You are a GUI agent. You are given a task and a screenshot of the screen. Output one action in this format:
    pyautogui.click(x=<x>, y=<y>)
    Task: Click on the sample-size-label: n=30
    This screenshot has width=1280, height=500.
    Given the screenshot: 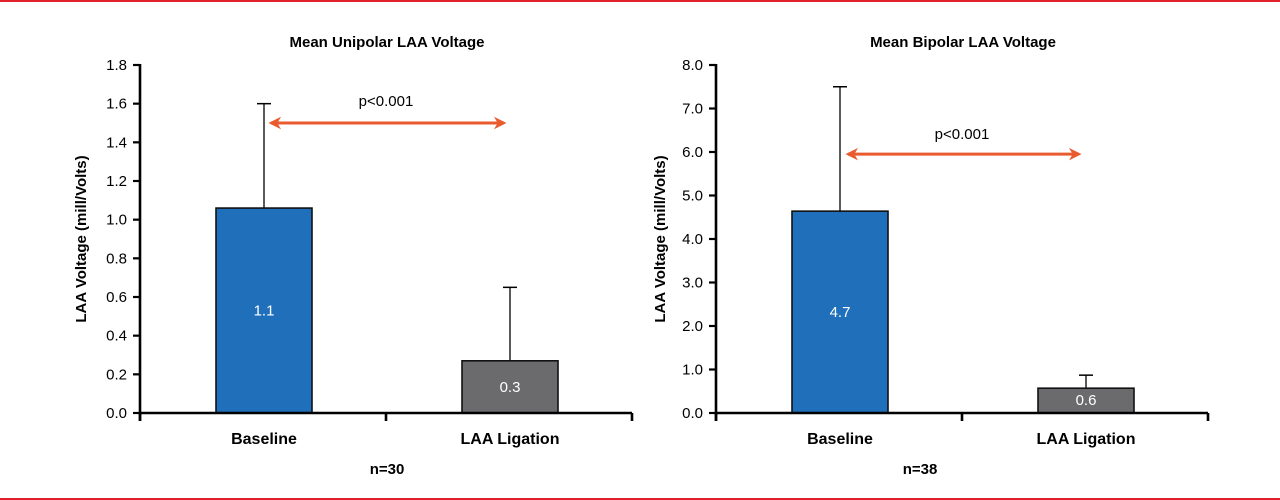 What is the action you would take?
    pyautogui.click(x=387, y=469)
    